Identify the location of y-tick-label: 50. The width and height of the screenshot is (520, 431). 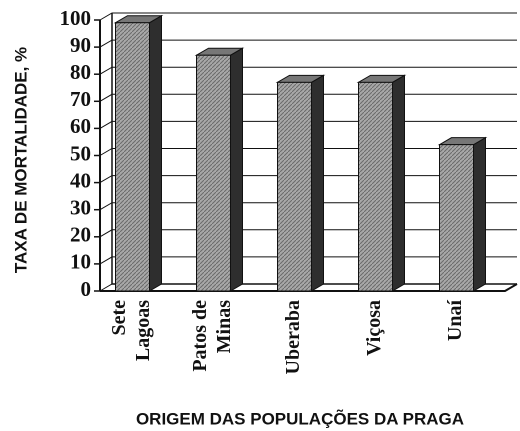
(80, 153).